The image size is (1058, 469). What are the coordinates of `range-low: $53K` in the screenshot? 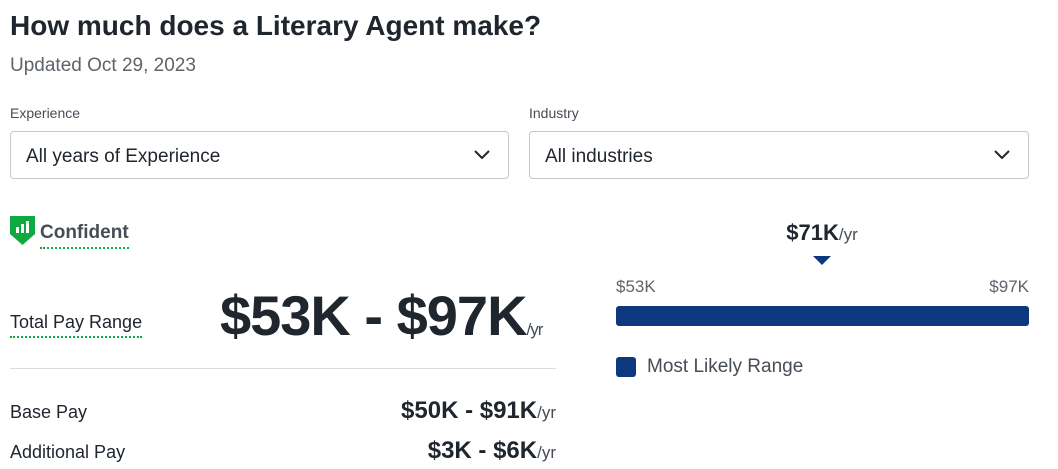 It's located at (636, 286).